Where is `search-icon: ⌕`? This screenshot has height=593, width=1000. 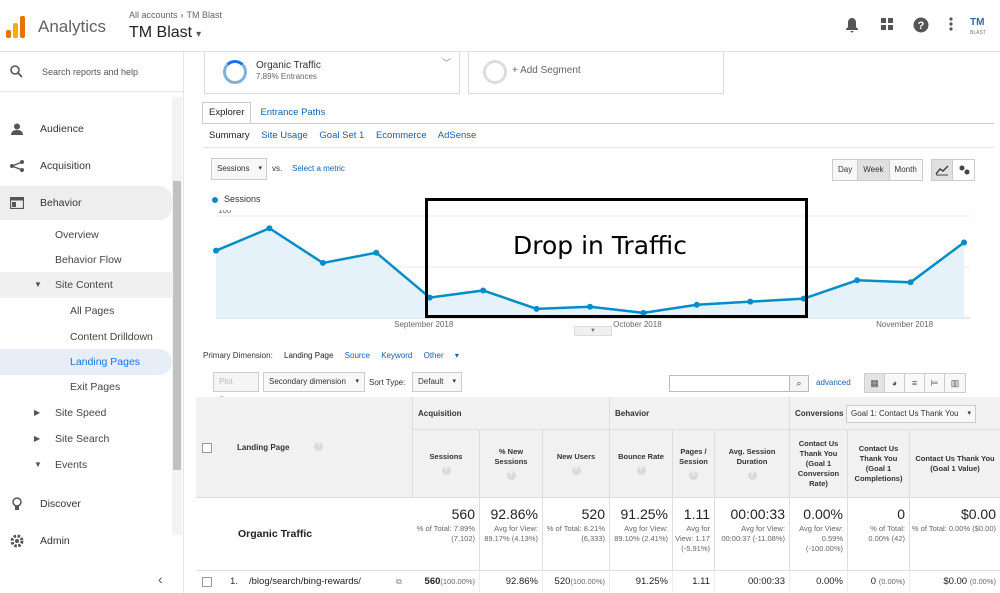
search-icon: ⌕ is located at coordinates (798, 383).